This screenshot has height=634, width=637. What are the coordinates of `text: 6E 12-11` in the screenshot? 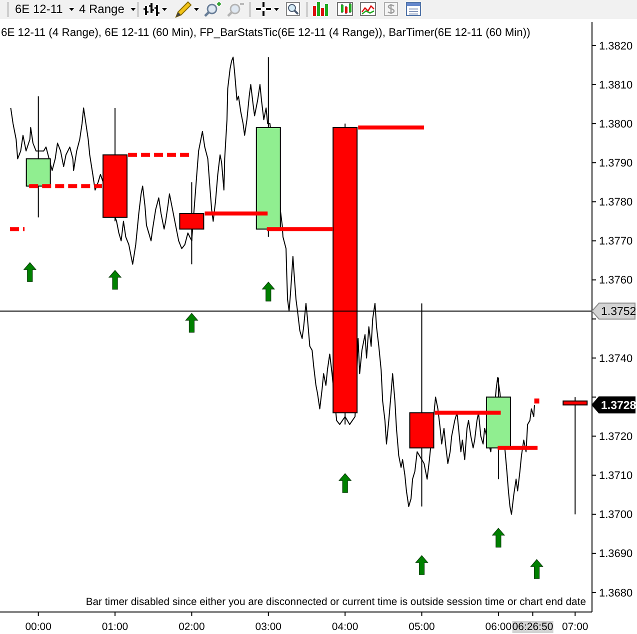 It's located at (39, 9).